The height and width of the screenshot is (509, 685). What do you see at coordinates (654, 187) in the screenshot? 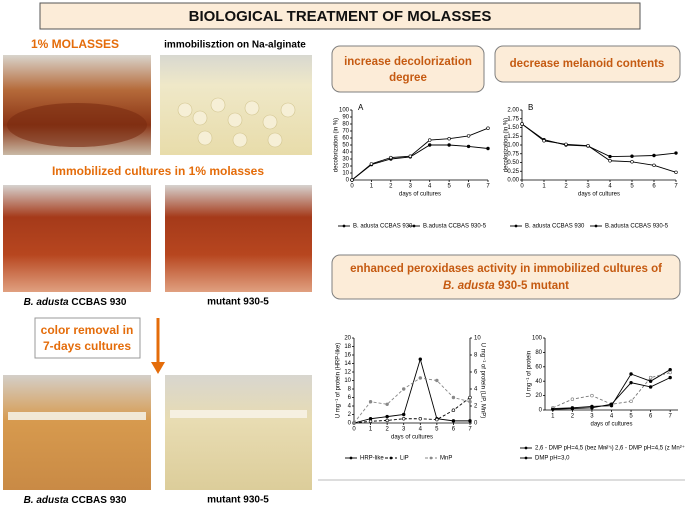
I see `x-tick-label: 6` at bounding box center [654, 187].